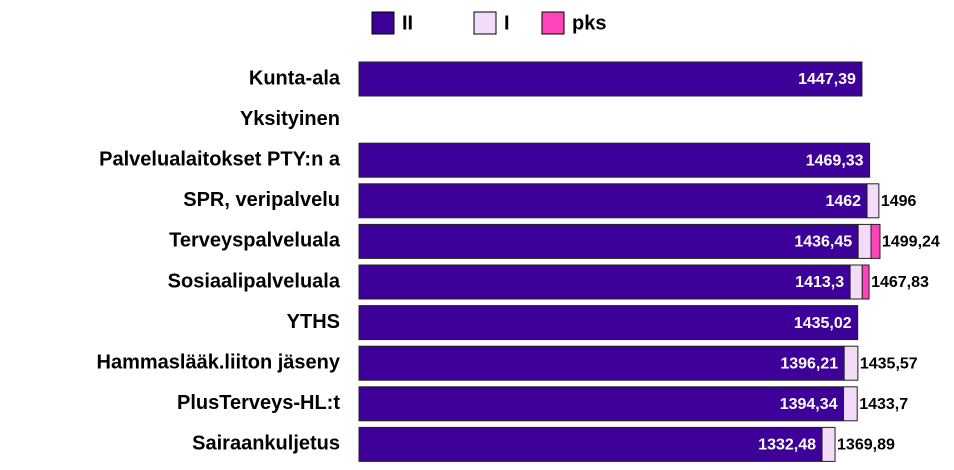 Image resolution: width=954 pixels, height=470 pixels. Describe the element at coordinates (258, 403) in the screenshot. I see `category-label: PlusTerveys-HL:t` at that location.